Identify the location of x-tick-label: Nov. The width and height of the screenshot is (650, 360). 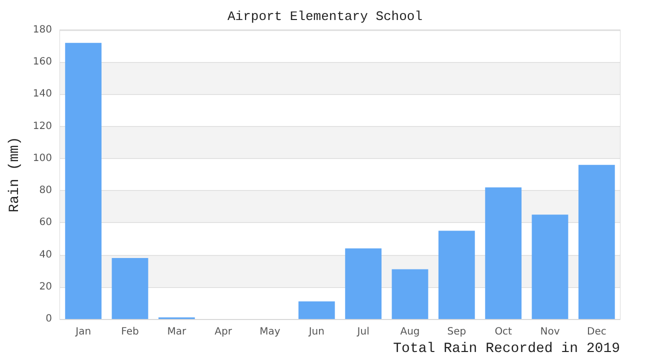
(550, 332).